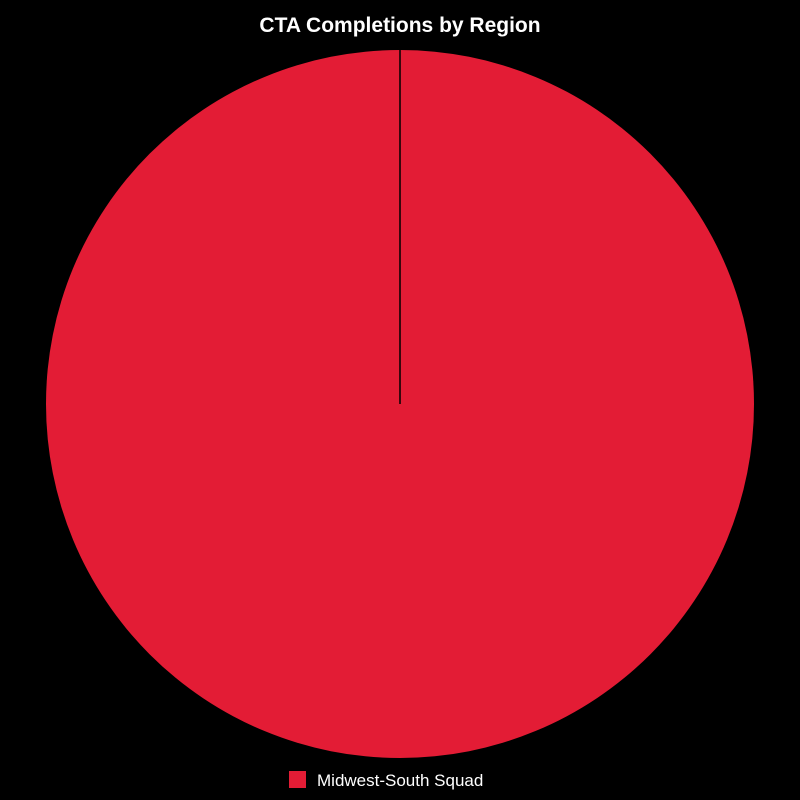  I want to click on legend-item: Midwest-South Squad, so click(386, 780).